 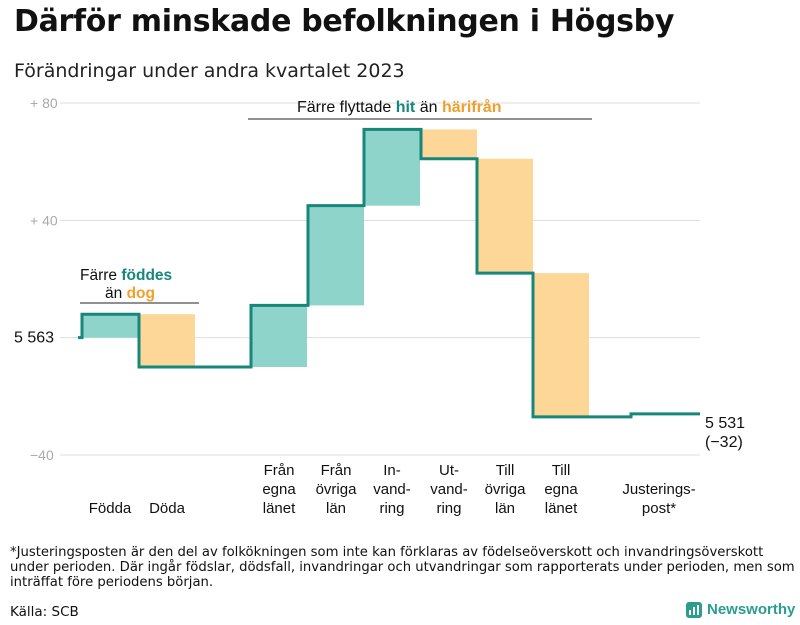 What do you see at coordinates (167, 508) in the screenshot?
I see `x-tick-label: Döda` at bounding box center [167, 508].